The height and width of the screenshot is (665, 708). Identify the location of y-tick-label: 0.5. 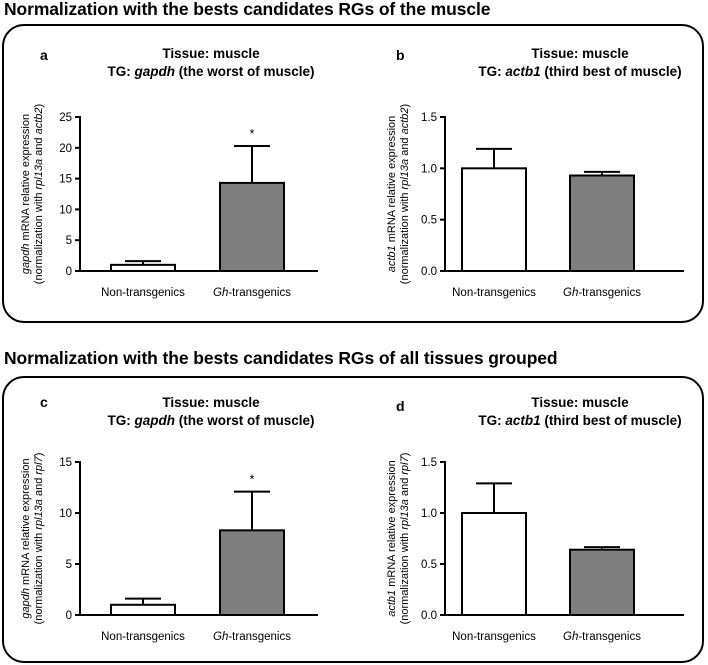
(429, 221).